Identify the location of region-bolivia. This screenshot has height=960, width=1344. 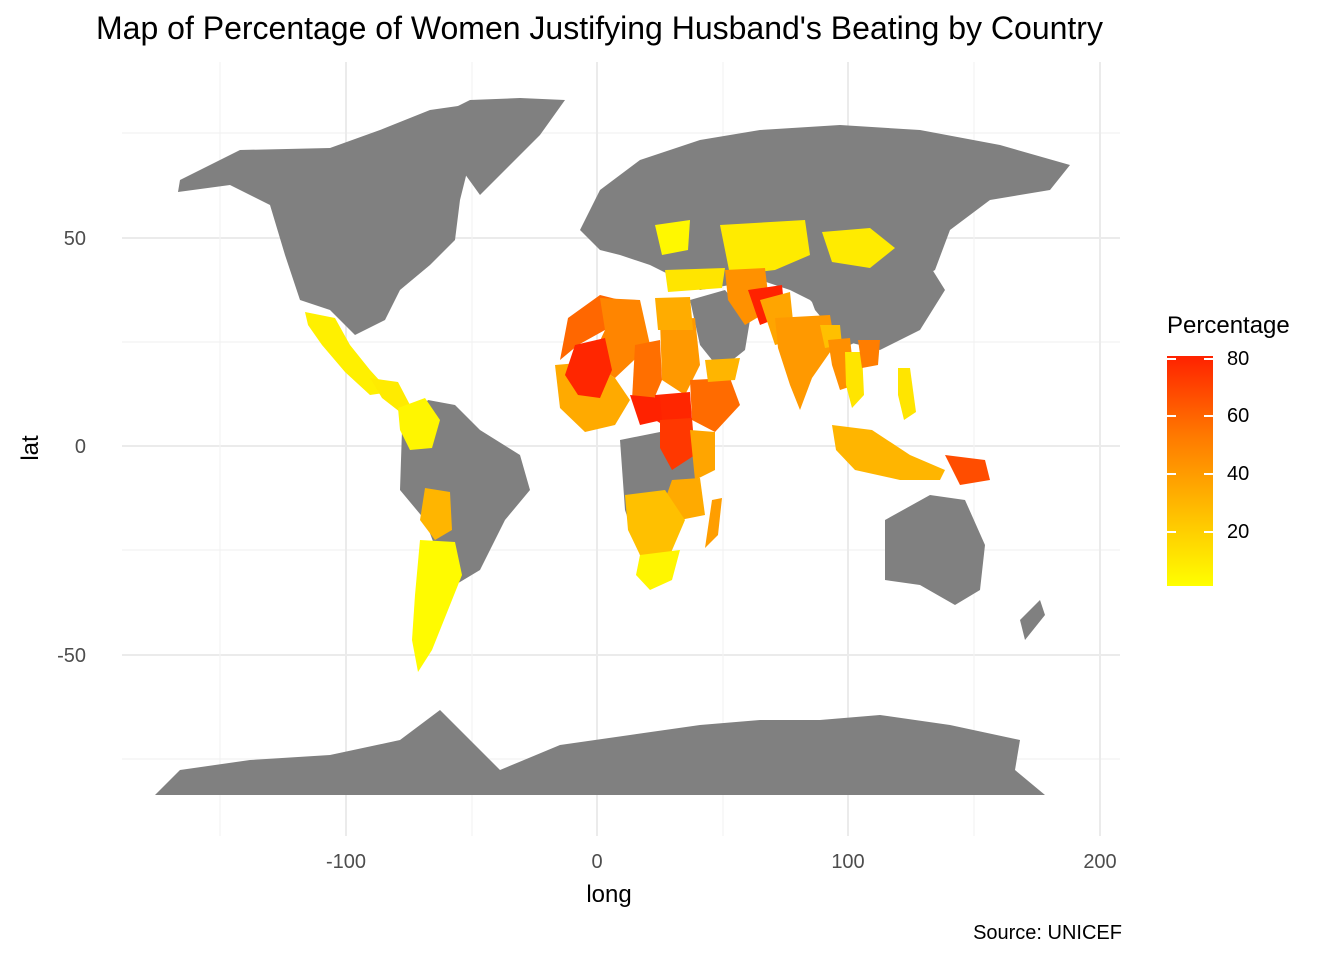
(436, 514).